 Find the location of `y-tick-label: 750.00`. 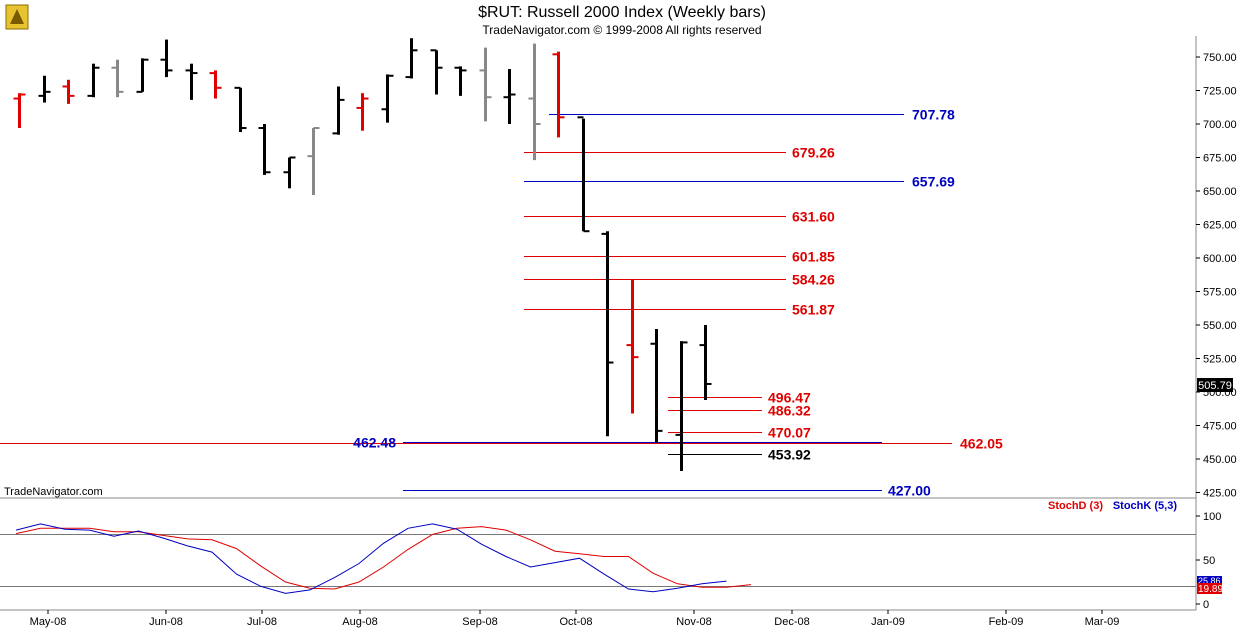

y-tick-label: 750.00 is located at coordinates (1220, 58).